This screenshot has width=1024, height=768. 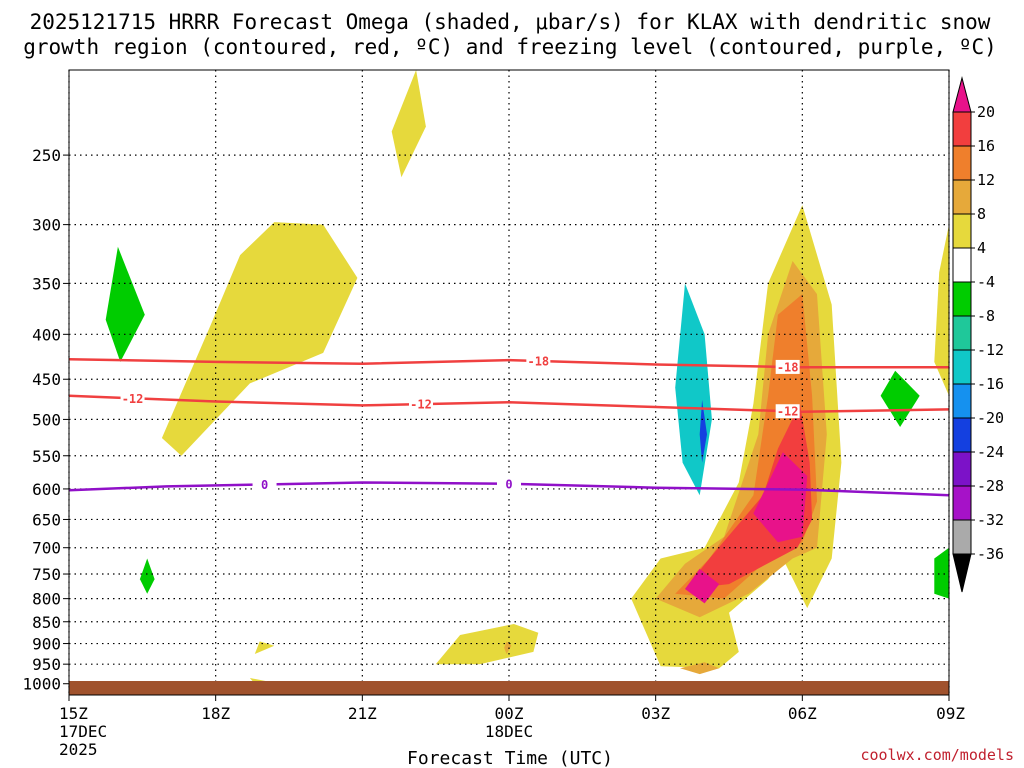 What do you see at coordinates (408, 124) in the screenshot?
I see `omega-area-top-mid` at bounding box center [408, 124].